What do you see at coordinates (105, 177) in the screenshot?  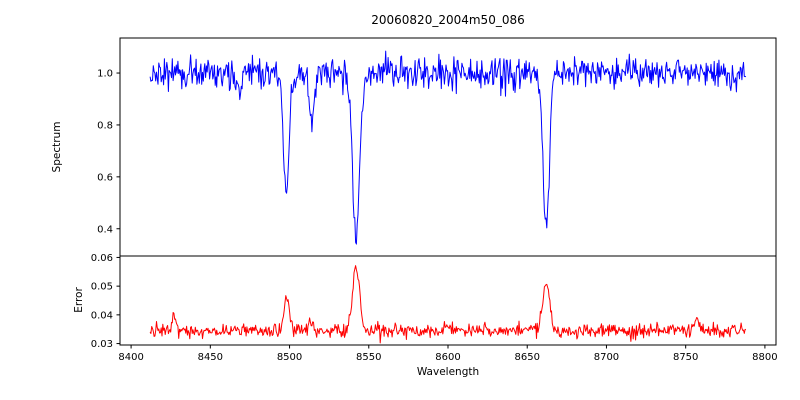 I see `svg-text: 0.6` at bounding box center [105, 177].